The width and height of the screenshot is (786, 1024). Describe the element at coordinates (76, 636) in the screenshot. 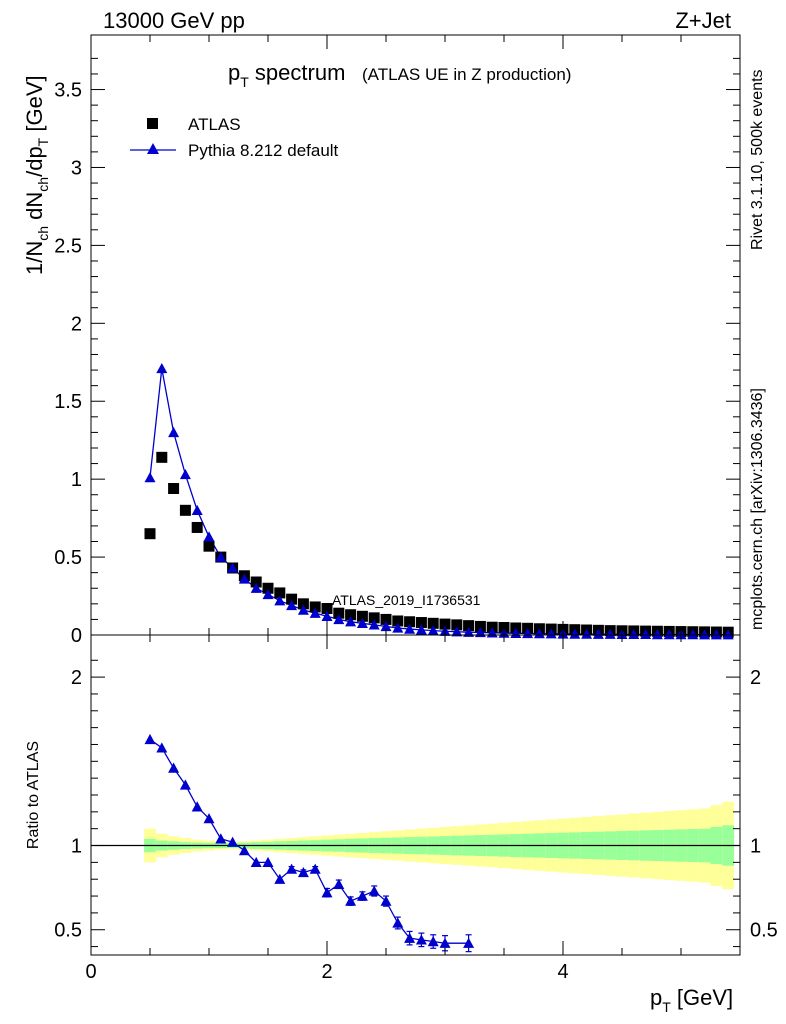

I see `y-tick-label: 0` at that location.